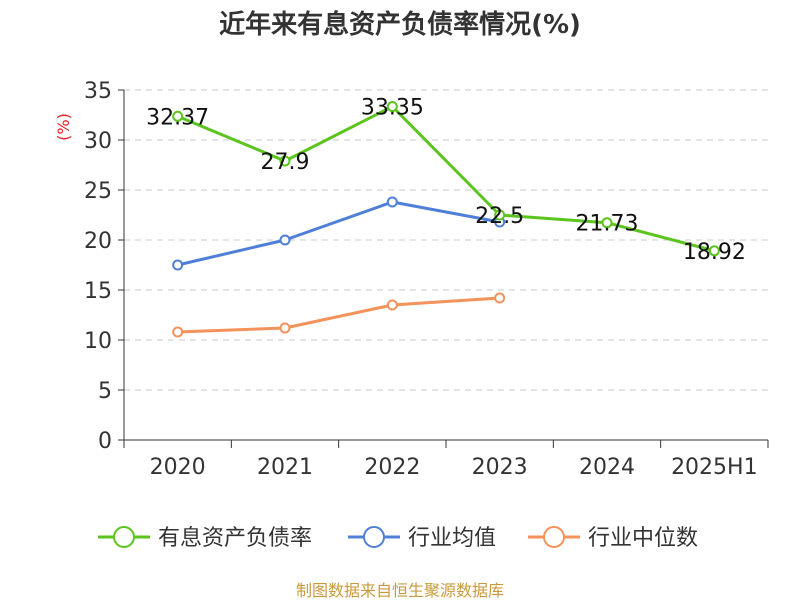  I want to click on legend-label-2: 行业中位数, so click(643, 538).